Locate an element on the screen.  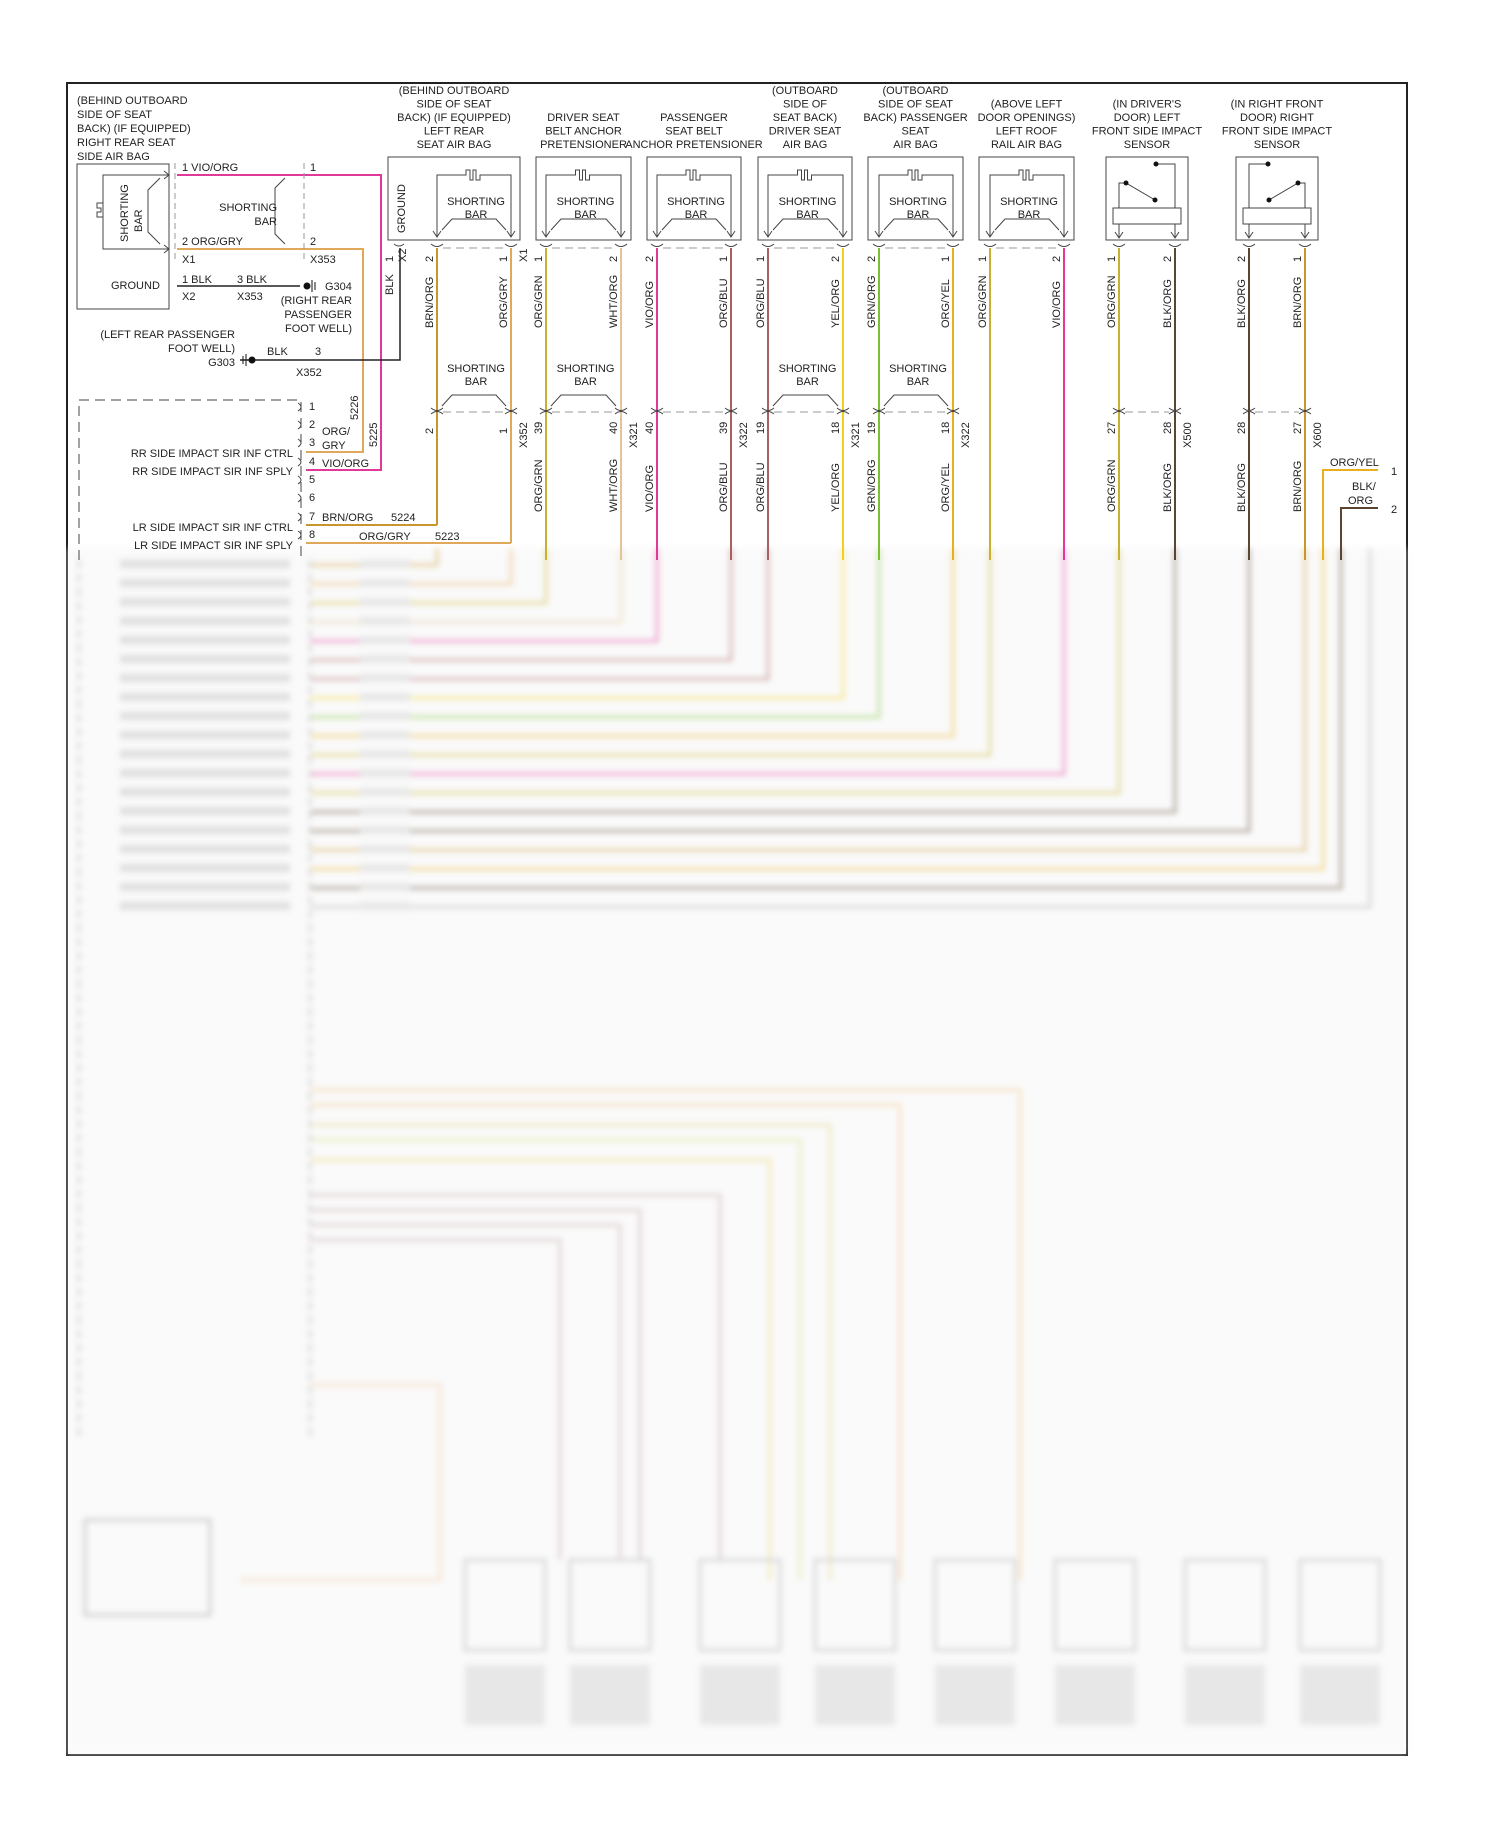
component-title-line: SENSOR is located at coordinates (1147, 145).